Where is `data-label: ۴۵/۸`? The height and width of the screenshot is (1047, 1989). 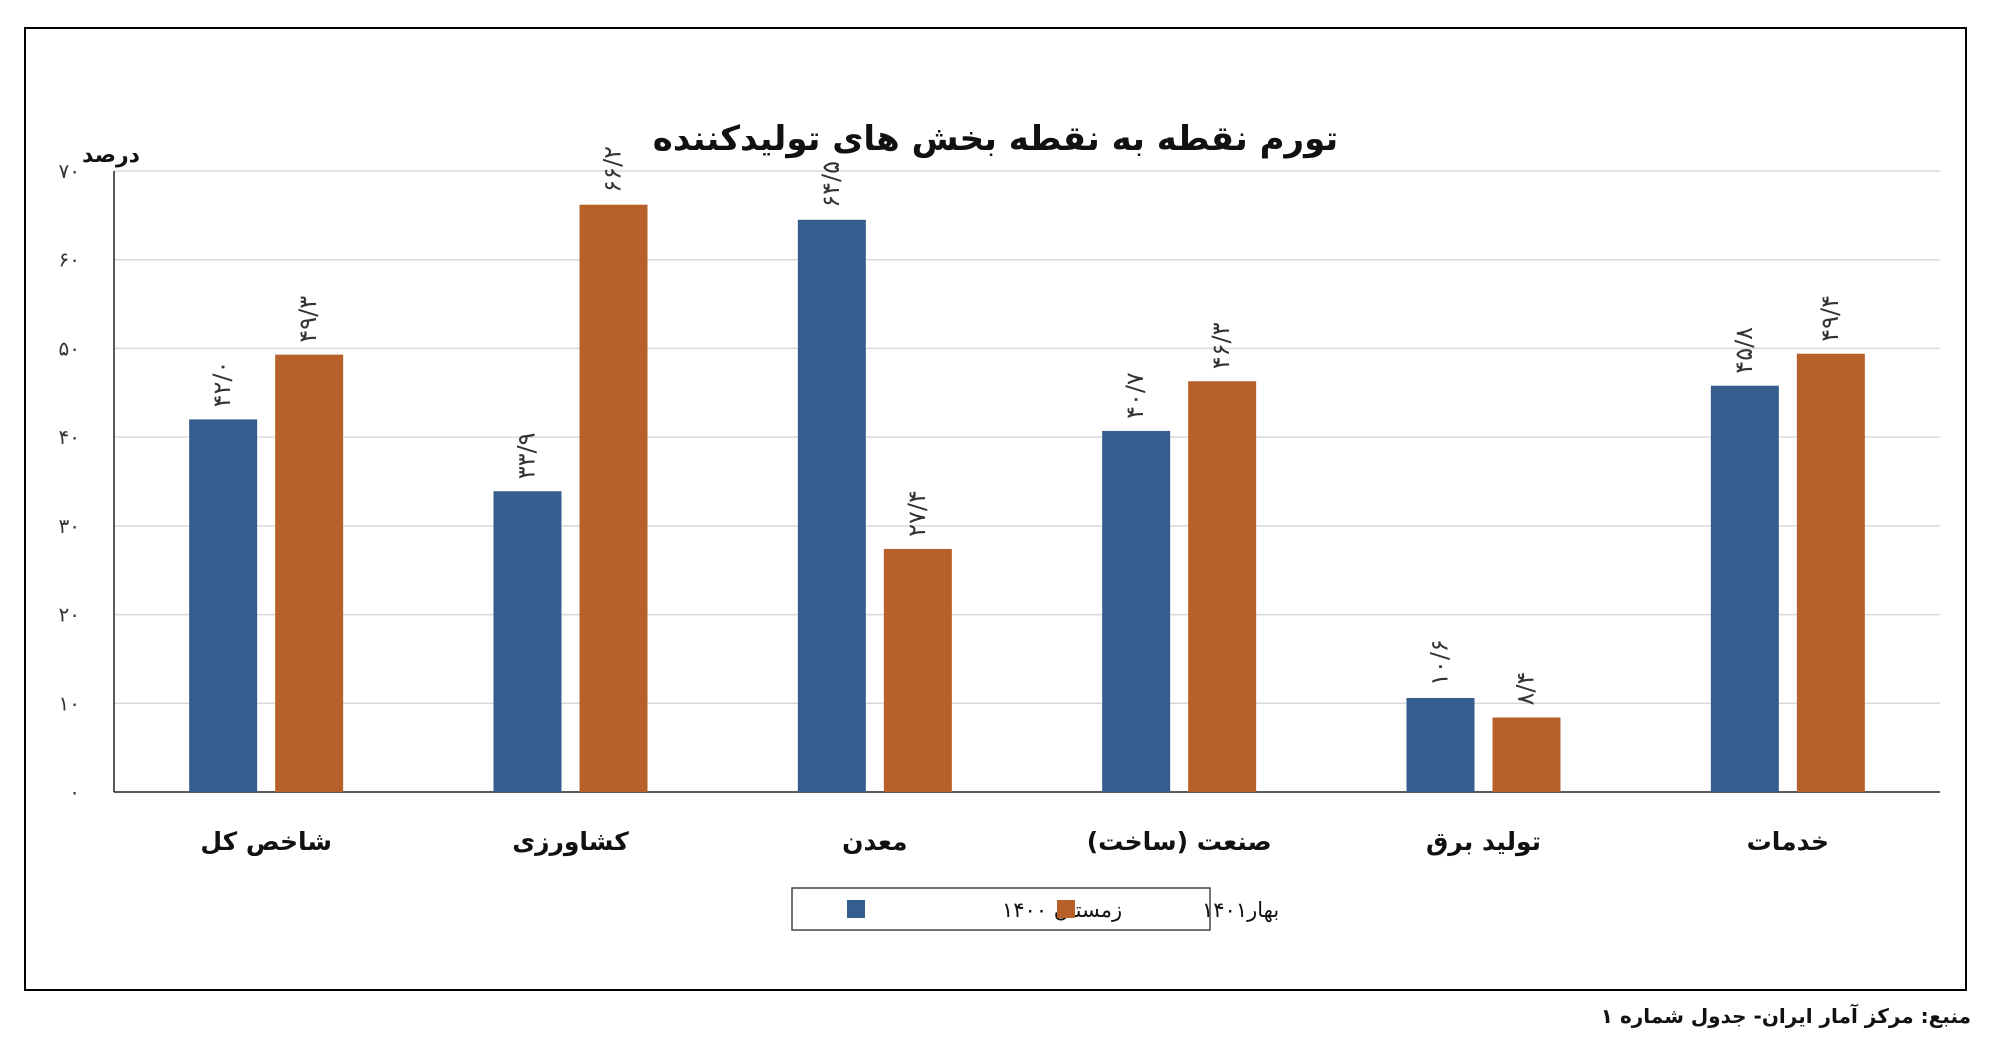 data-label: ۴۵/۸ is located at coordinates (1744, 350).